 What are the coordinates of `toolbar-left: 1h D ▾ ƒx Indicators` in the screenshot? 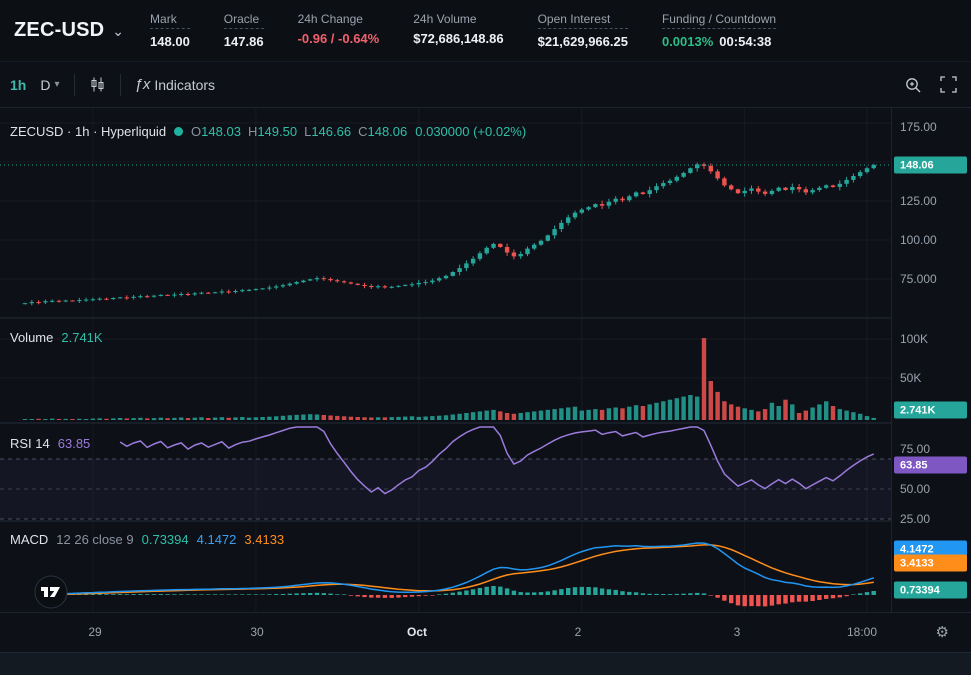 It's located at (108, 84).